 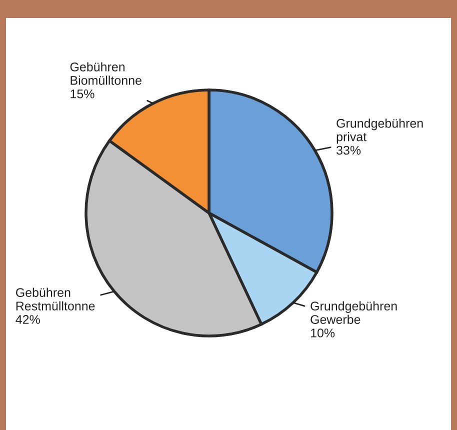 I want to click on data-label: 42%, so click(x=28, y=319).